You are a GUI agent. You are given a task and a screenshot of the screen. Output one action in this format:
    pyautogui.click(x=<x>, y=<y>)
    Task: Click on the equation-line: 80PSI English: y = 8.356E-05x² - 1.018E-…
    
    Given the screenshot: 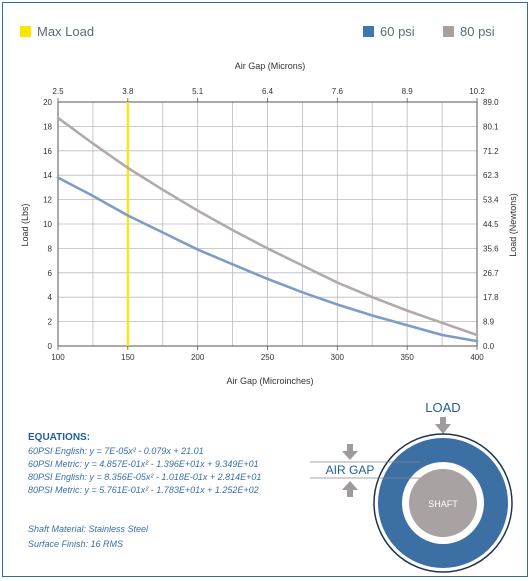 What is the action you would take?
    pyautogui.click(x=145, y=477)
    